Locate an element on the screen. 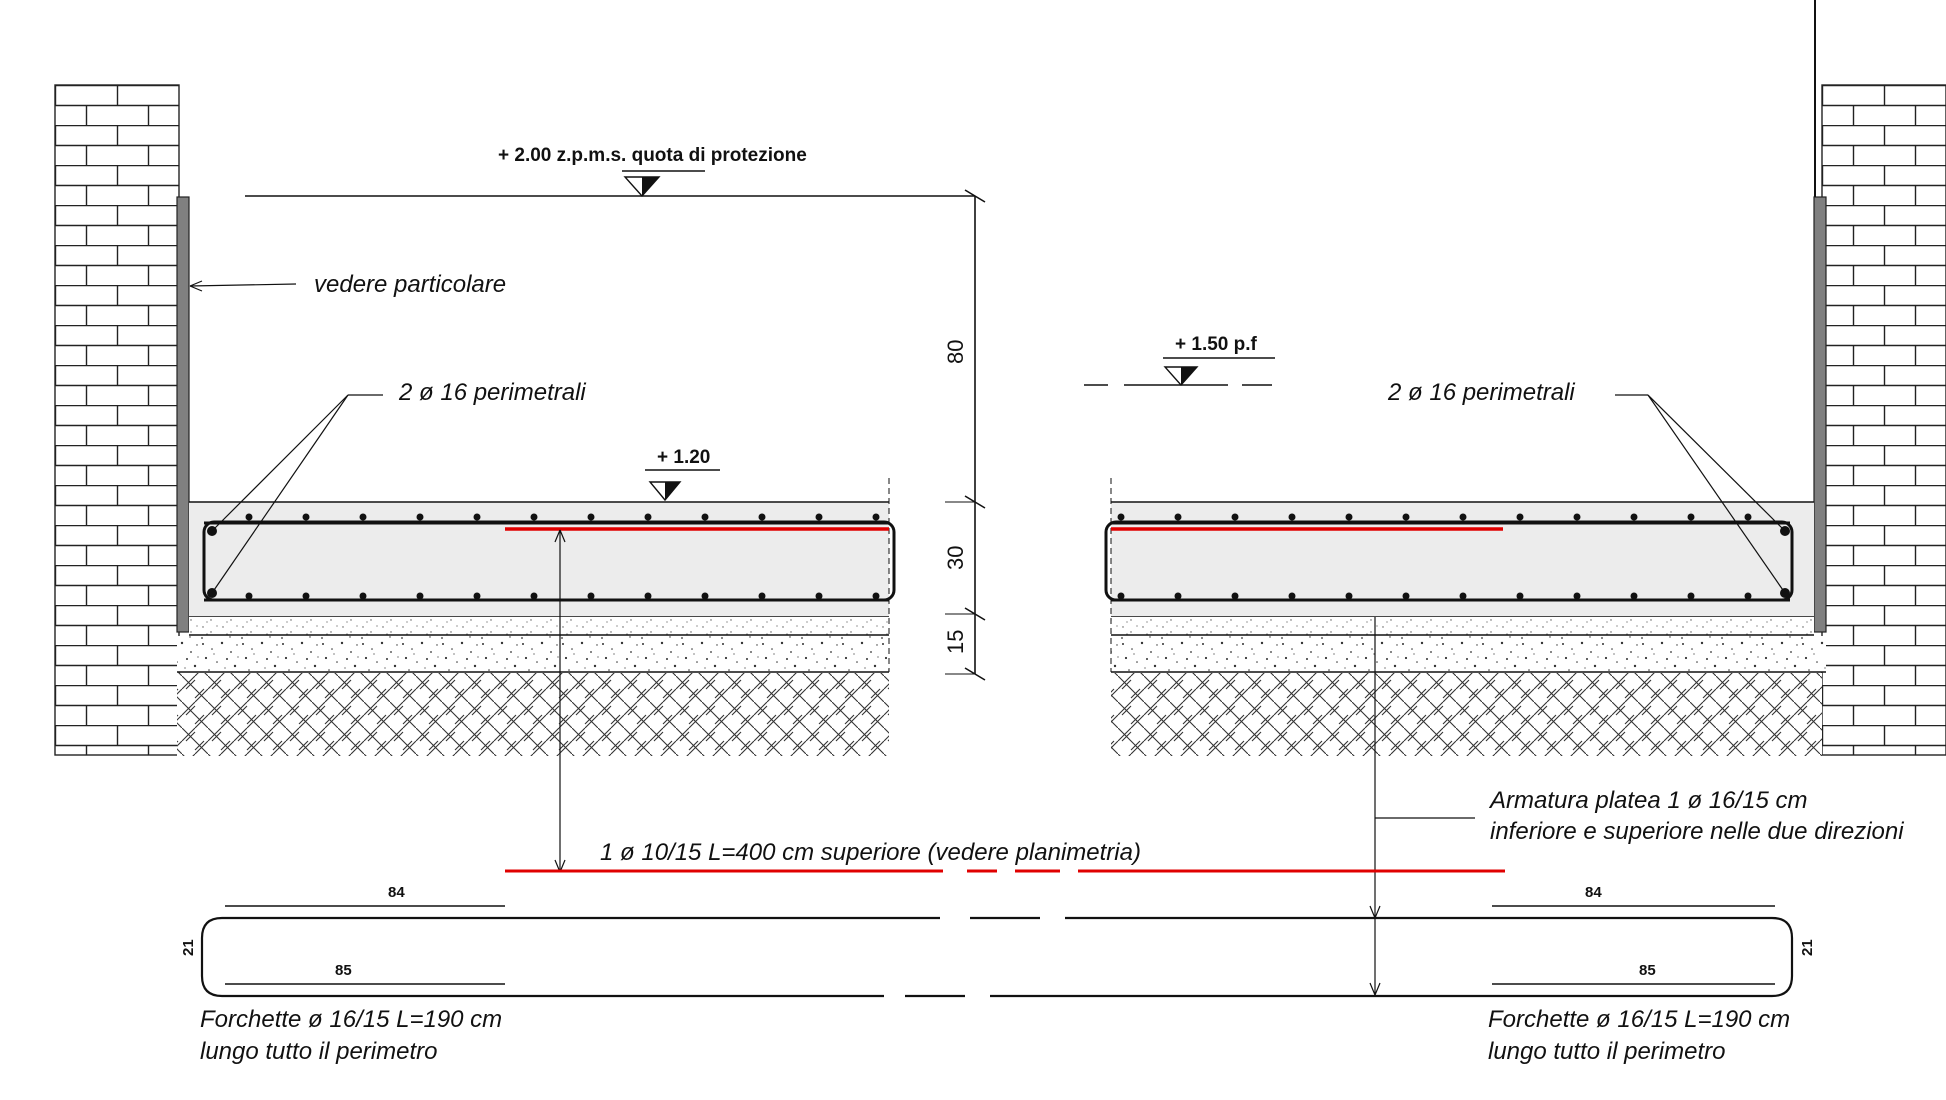 The image size is (1946, 1100). perimetrali-right-label: 2 ø 16 perimetrali is located at coordinates (1481, 392).